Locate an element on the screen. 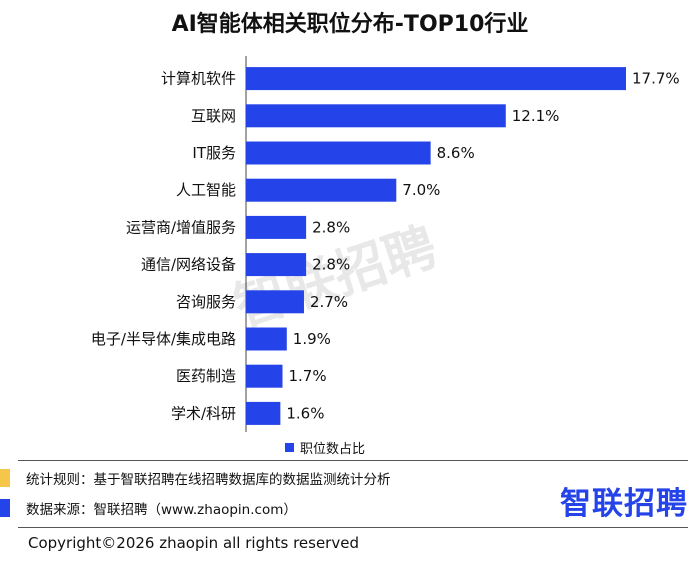 Image resolution: width=700 pixels, height=571 pixels. stat-rule-note: 统计规则：基于智联招聘在线招聘数据库的数据监测统计分析 is located at coordinates (195, 478).